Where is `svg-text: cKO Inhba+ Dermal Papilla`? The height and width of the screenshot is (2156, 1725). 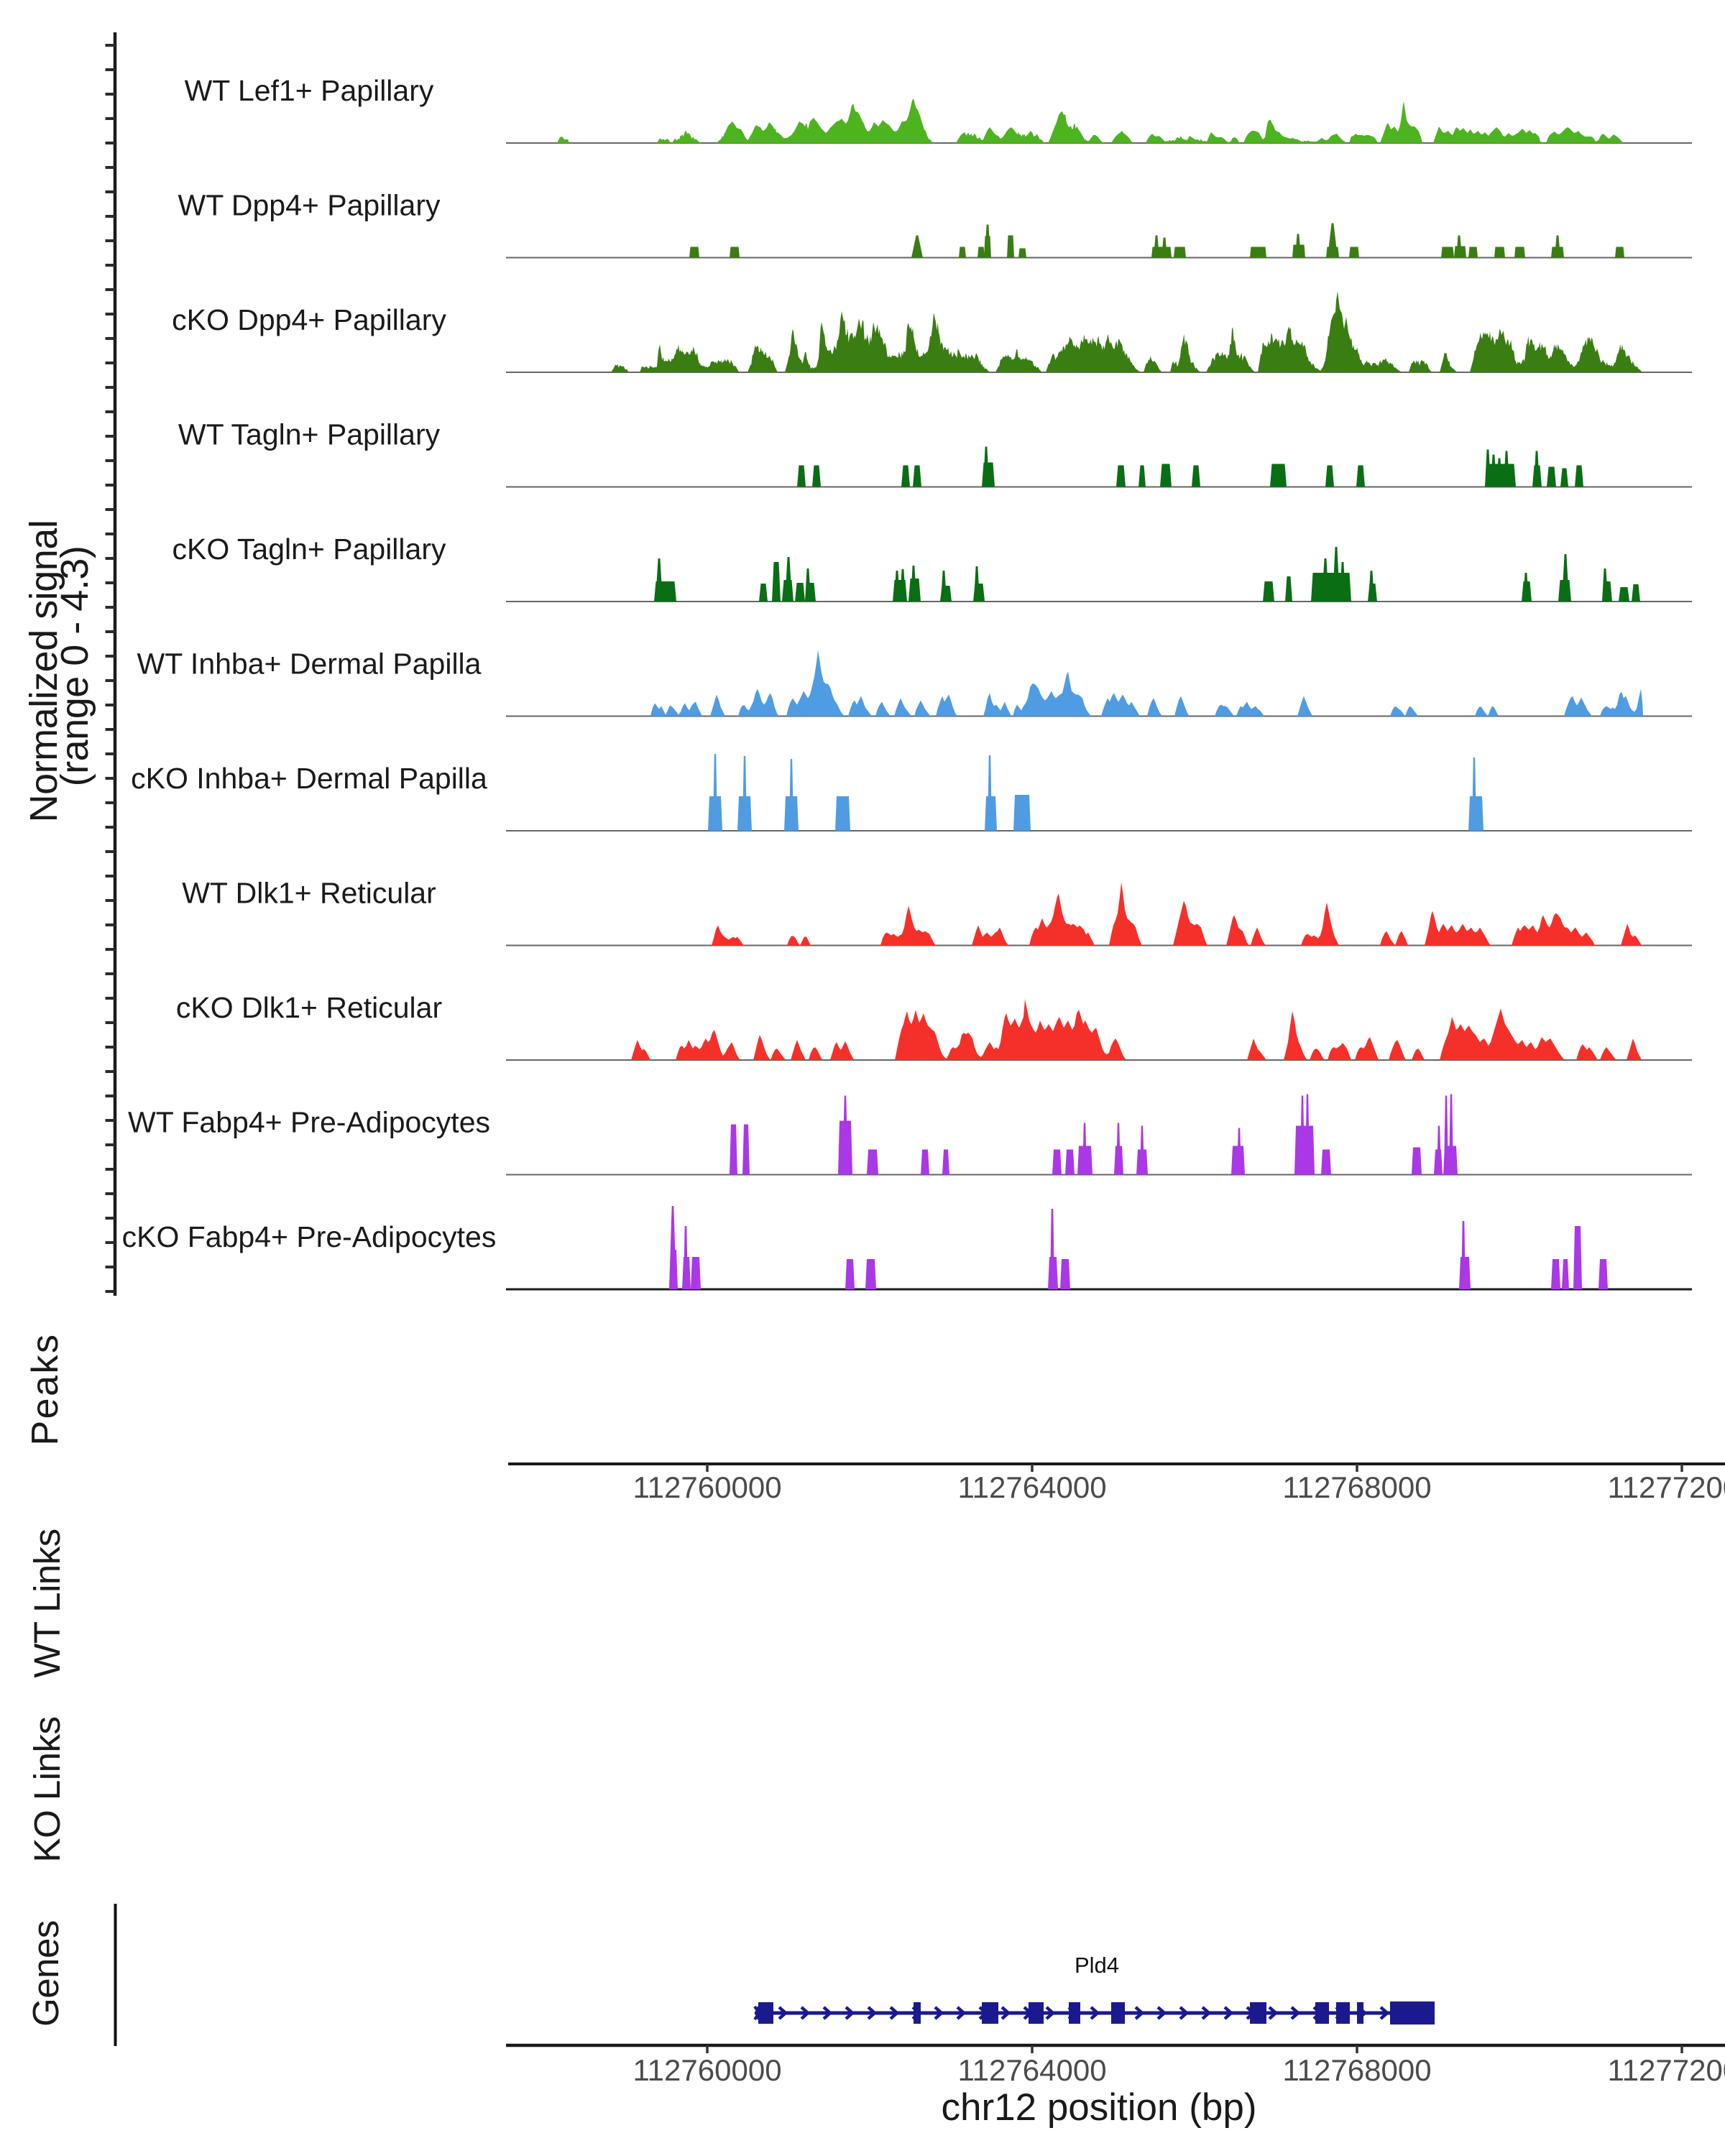 svg-text: cKO Inhba+ Dermal Papilla is located at coordinates (309, 778).